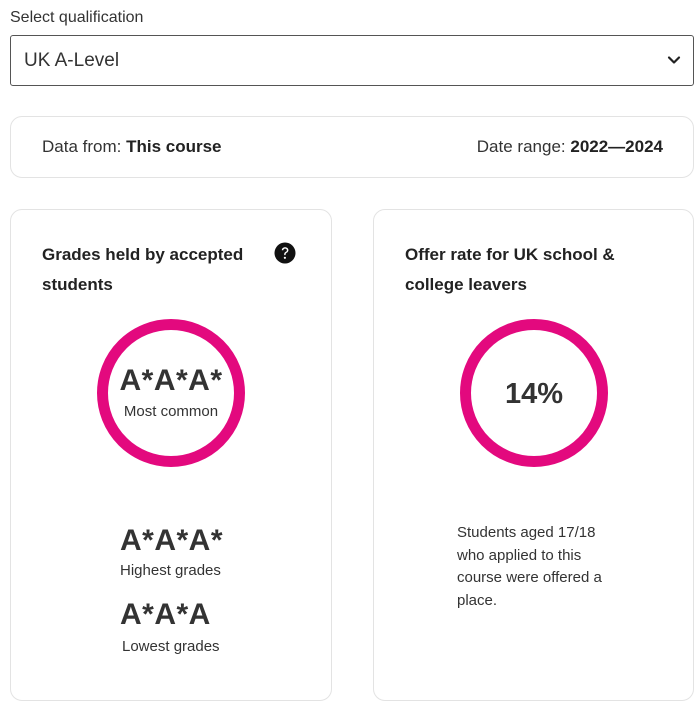  What do you see at coordinates (72, 60) in the screenshot?
I see `qualification-selected-value: UK A-Level` at bounding box center [72, 60].